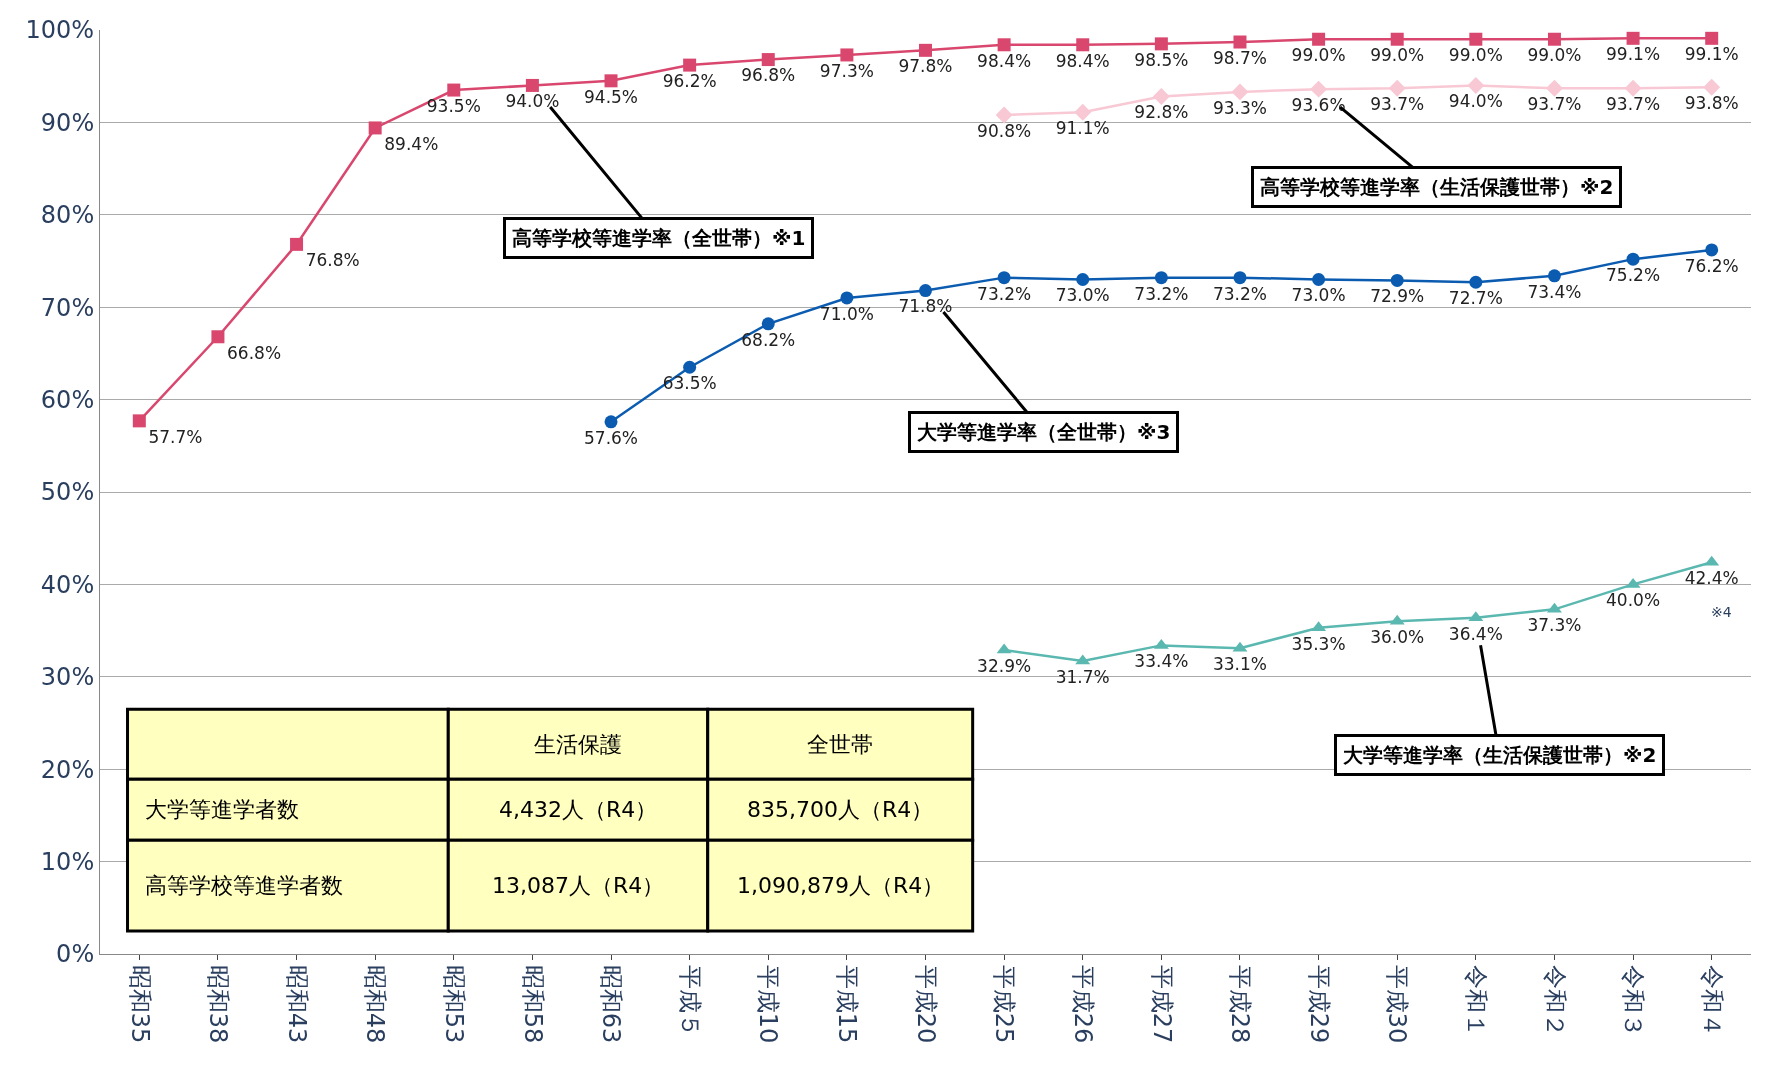 Image resolution: width=1771 pixels, height=1074 pixels. Describe the element at coordinates (1633, 1000) in the screenshot. I see `x-tick-label: 令和３` at that location.